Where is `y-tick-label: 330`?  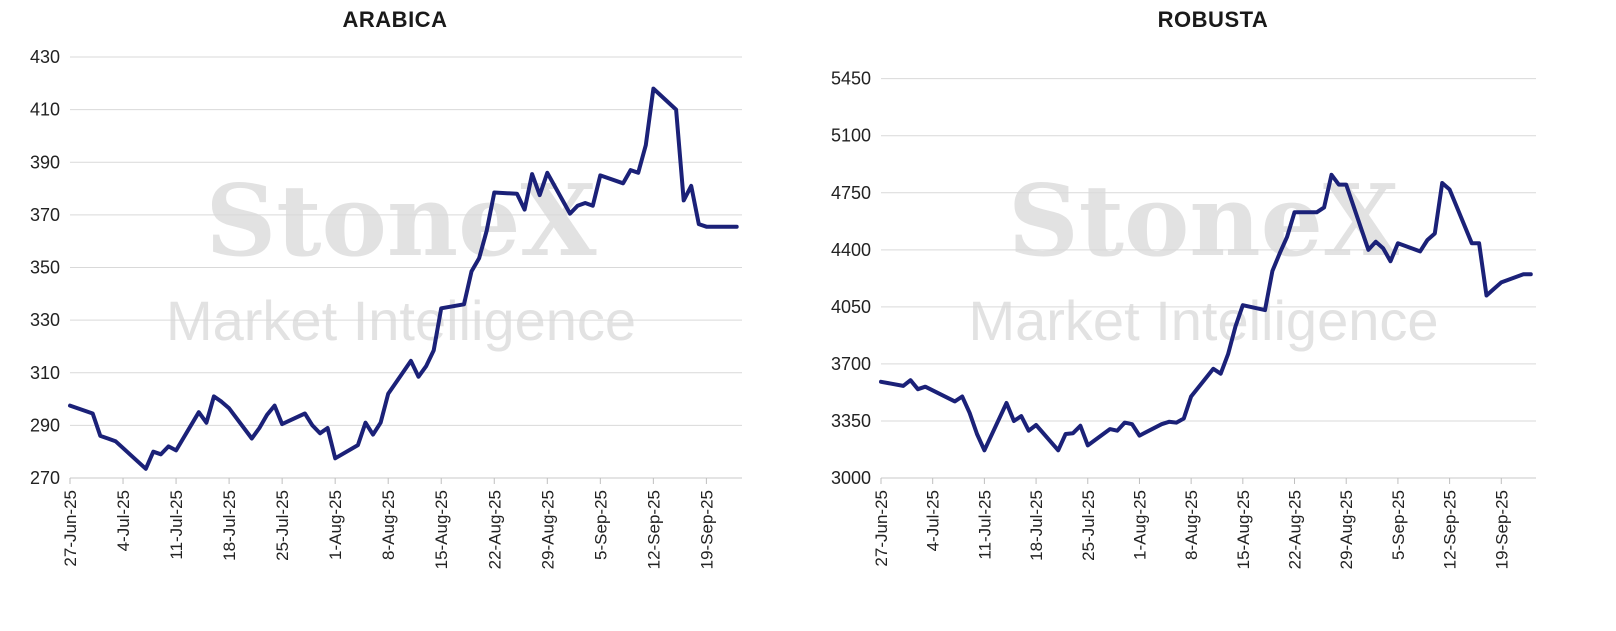
y-tick-label: 330 is located at coordinates (45, 320).